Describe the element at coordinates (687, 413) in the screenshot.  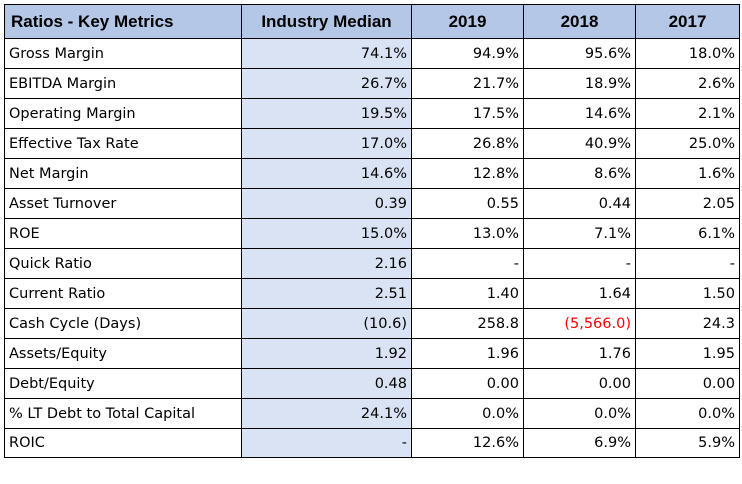
I see `value-2017: 0.0%` at that location.